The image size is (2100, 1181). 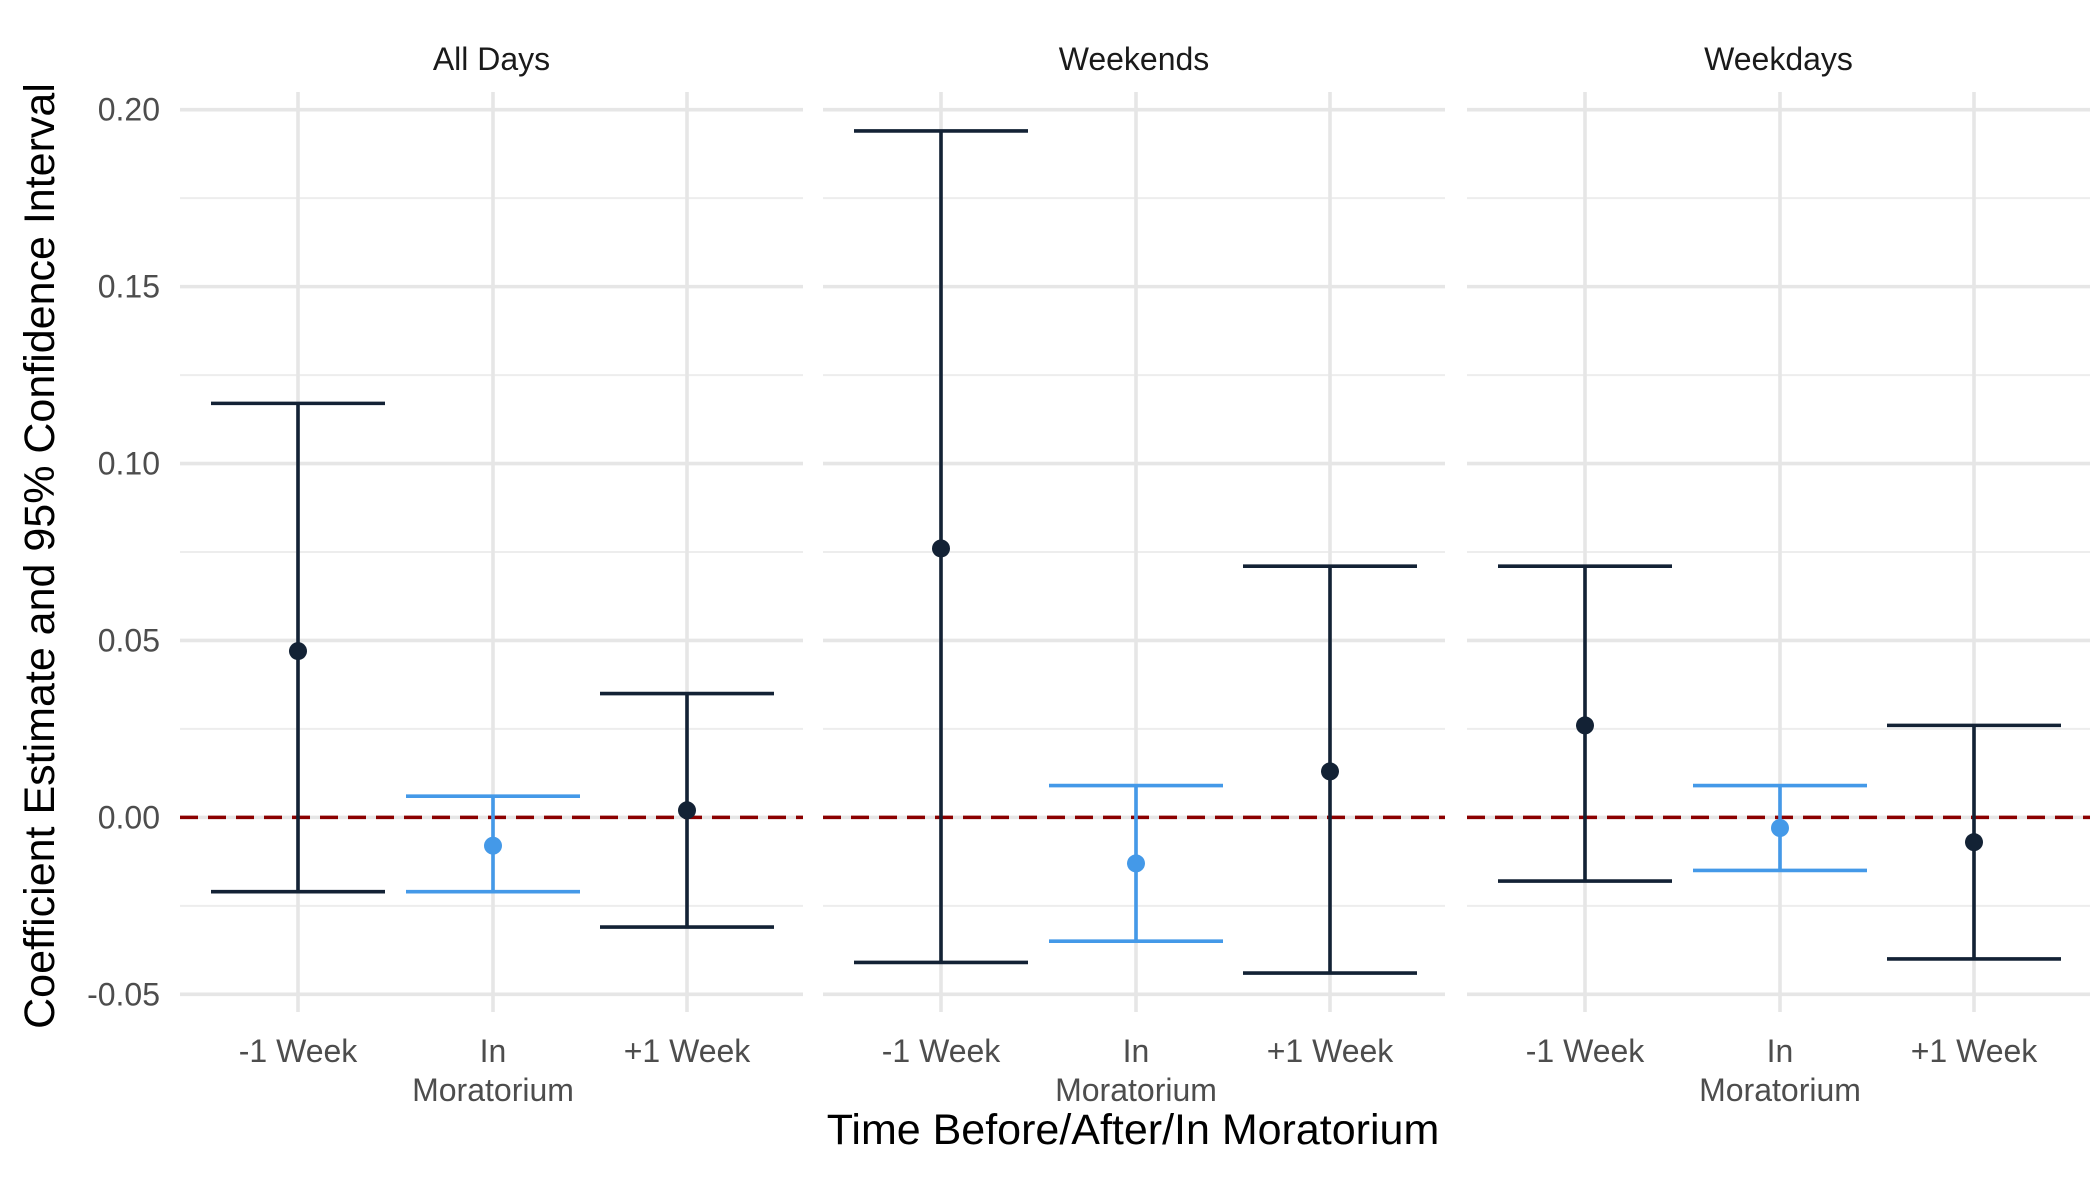 What do you see at coordinates (1778, 59) in the screenshot?
I see `facet-title: Weekdays` at bounding box center [1778, 59].